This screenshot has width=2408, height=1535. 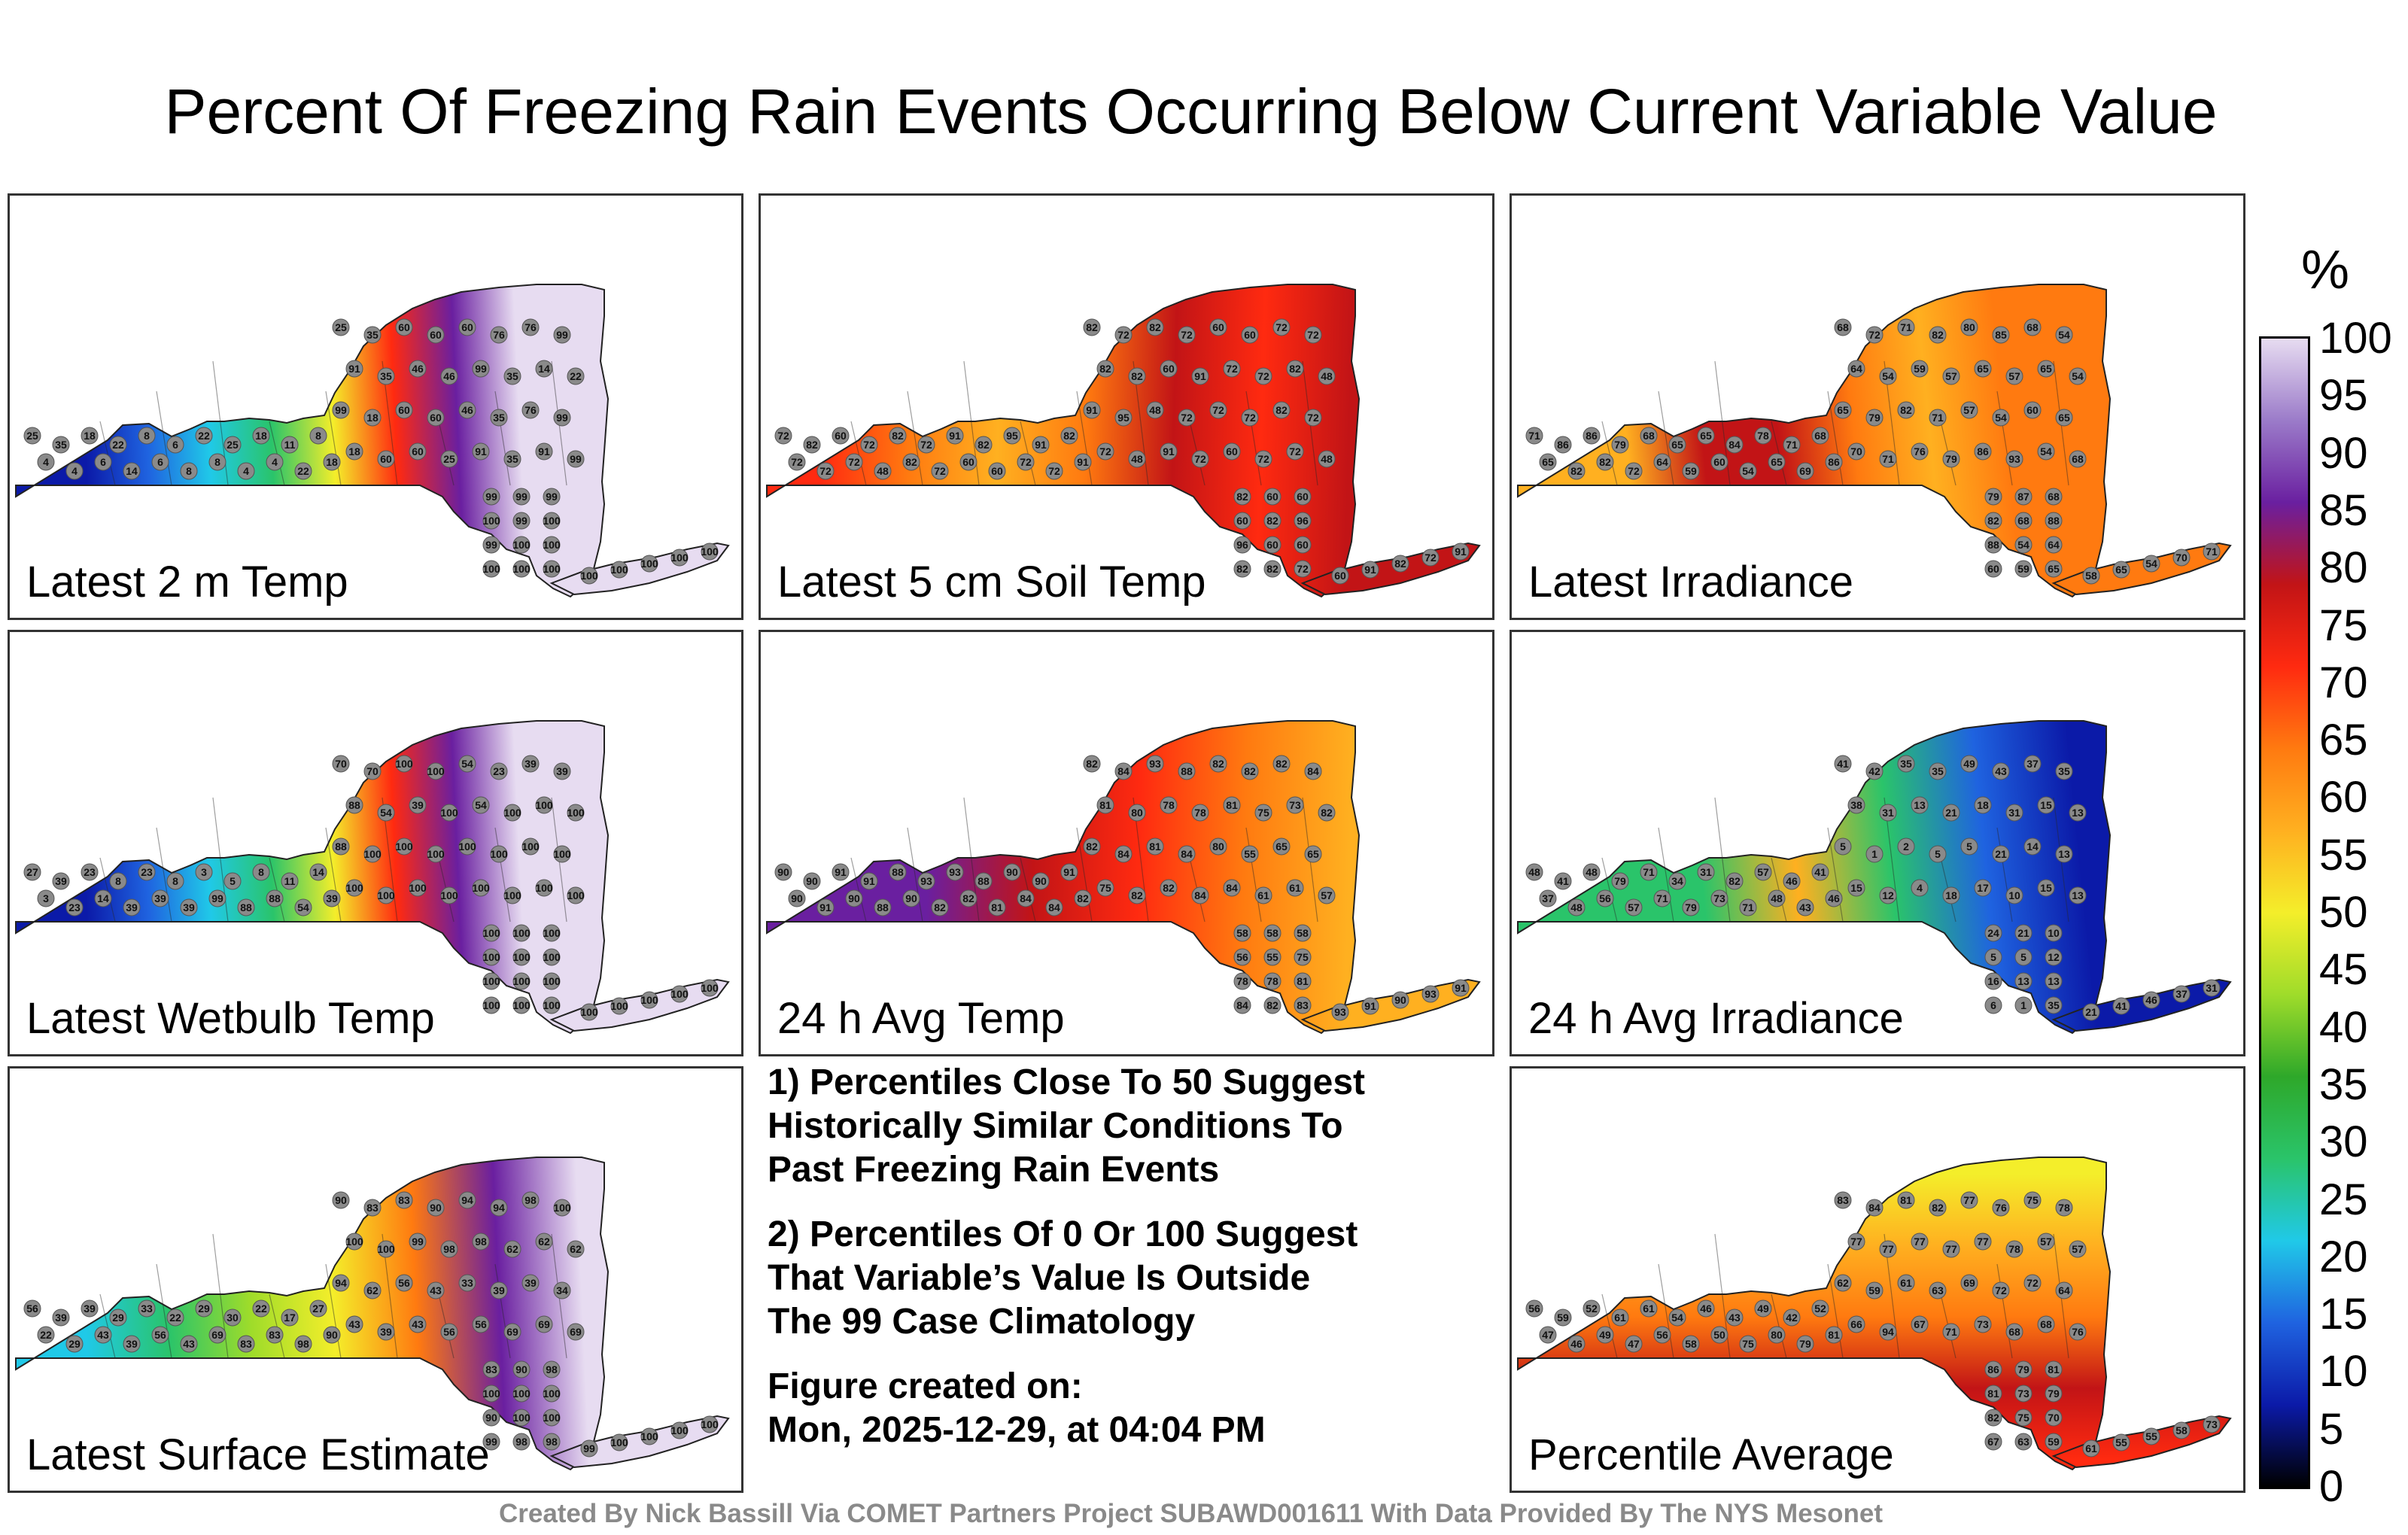 What do you see at coordinates (2343, 797) in the screenshot?
I see `colorbar-tick-label: 60` at bounding box center [2343, 797].